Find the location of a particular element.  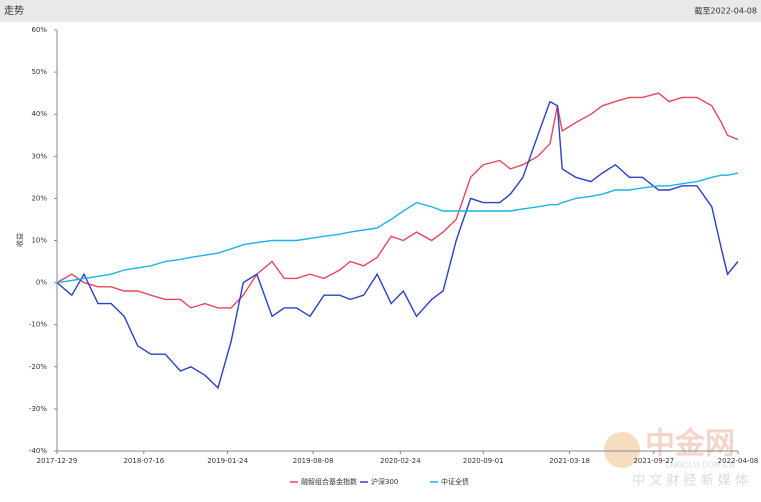

x-tick-label: 2019-01-24 is located at coordinates (227, 461).